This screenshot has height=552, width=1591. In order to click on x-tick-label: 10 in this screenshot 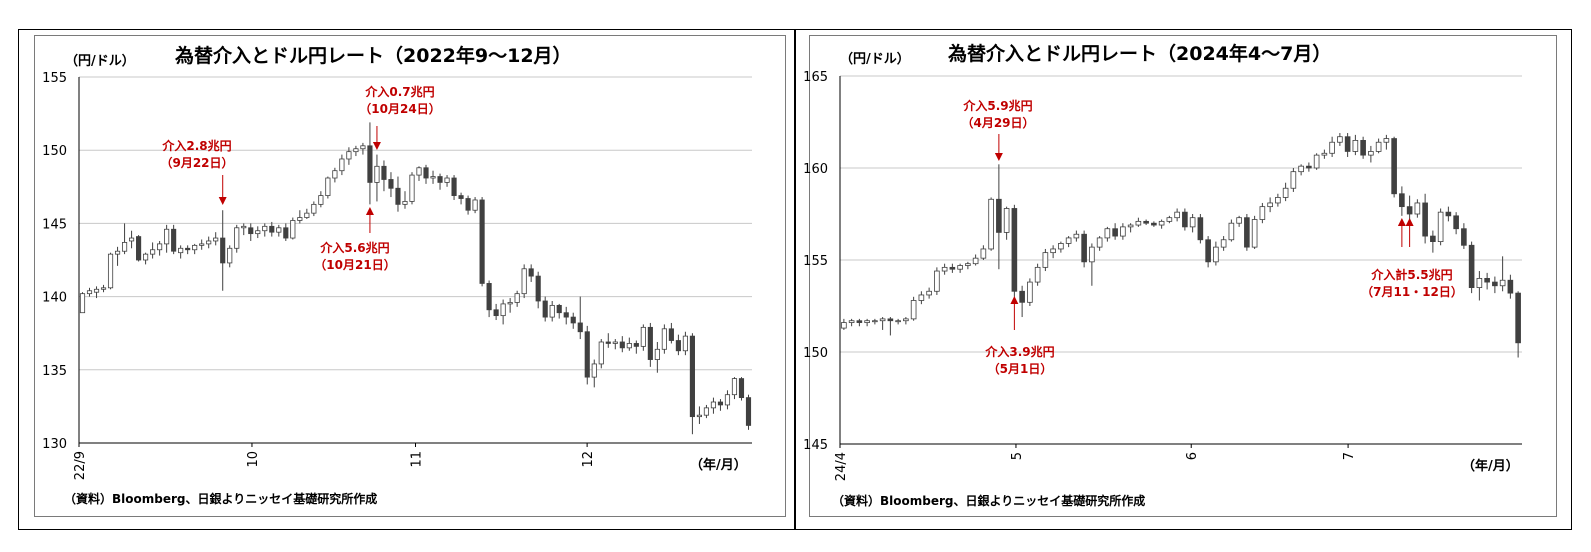, I will do `click(253, 459)`.